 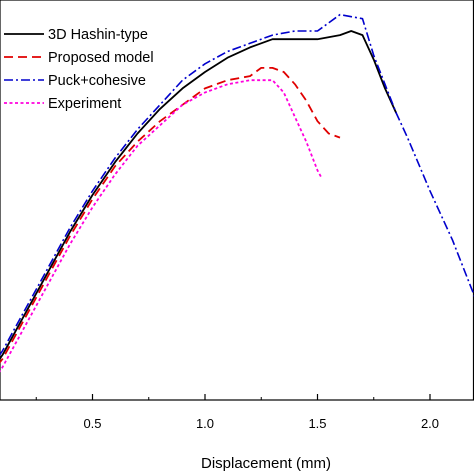 What do you see at coordinates (317, 423) in the screenshot?
I see `x-tick-label: 1.5` at bounding box center [317, 423].